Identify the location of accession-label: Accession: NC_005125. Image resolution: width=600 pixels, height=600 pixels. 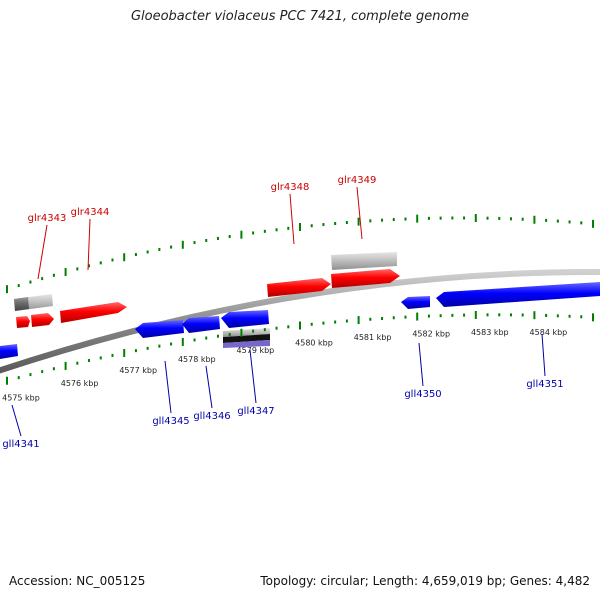
(77, 581).